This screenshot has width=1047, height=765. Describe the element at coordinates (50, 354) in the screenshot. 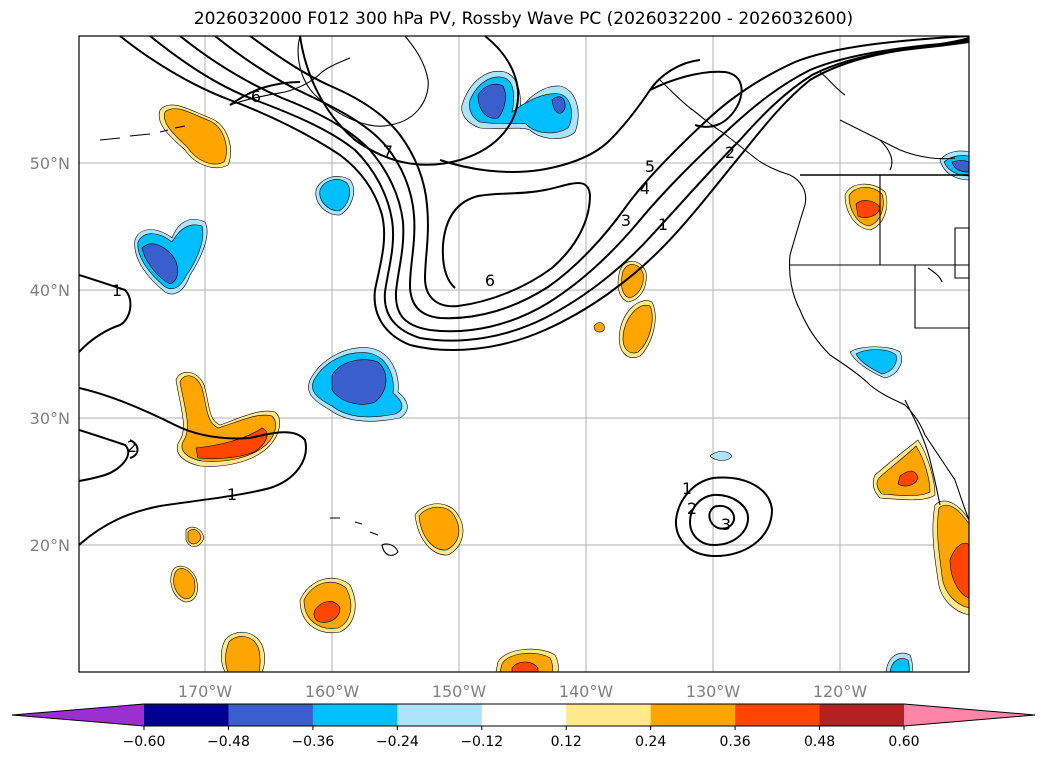

I see `latitude-labels: 50°N 40°N 30°N 20°N` at that location.